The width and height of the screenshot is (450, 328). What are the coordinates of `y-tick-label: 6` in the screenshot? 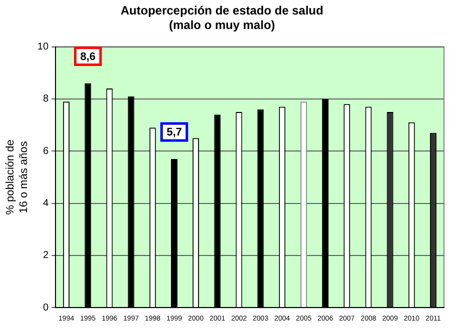 It's located at (45, 151).